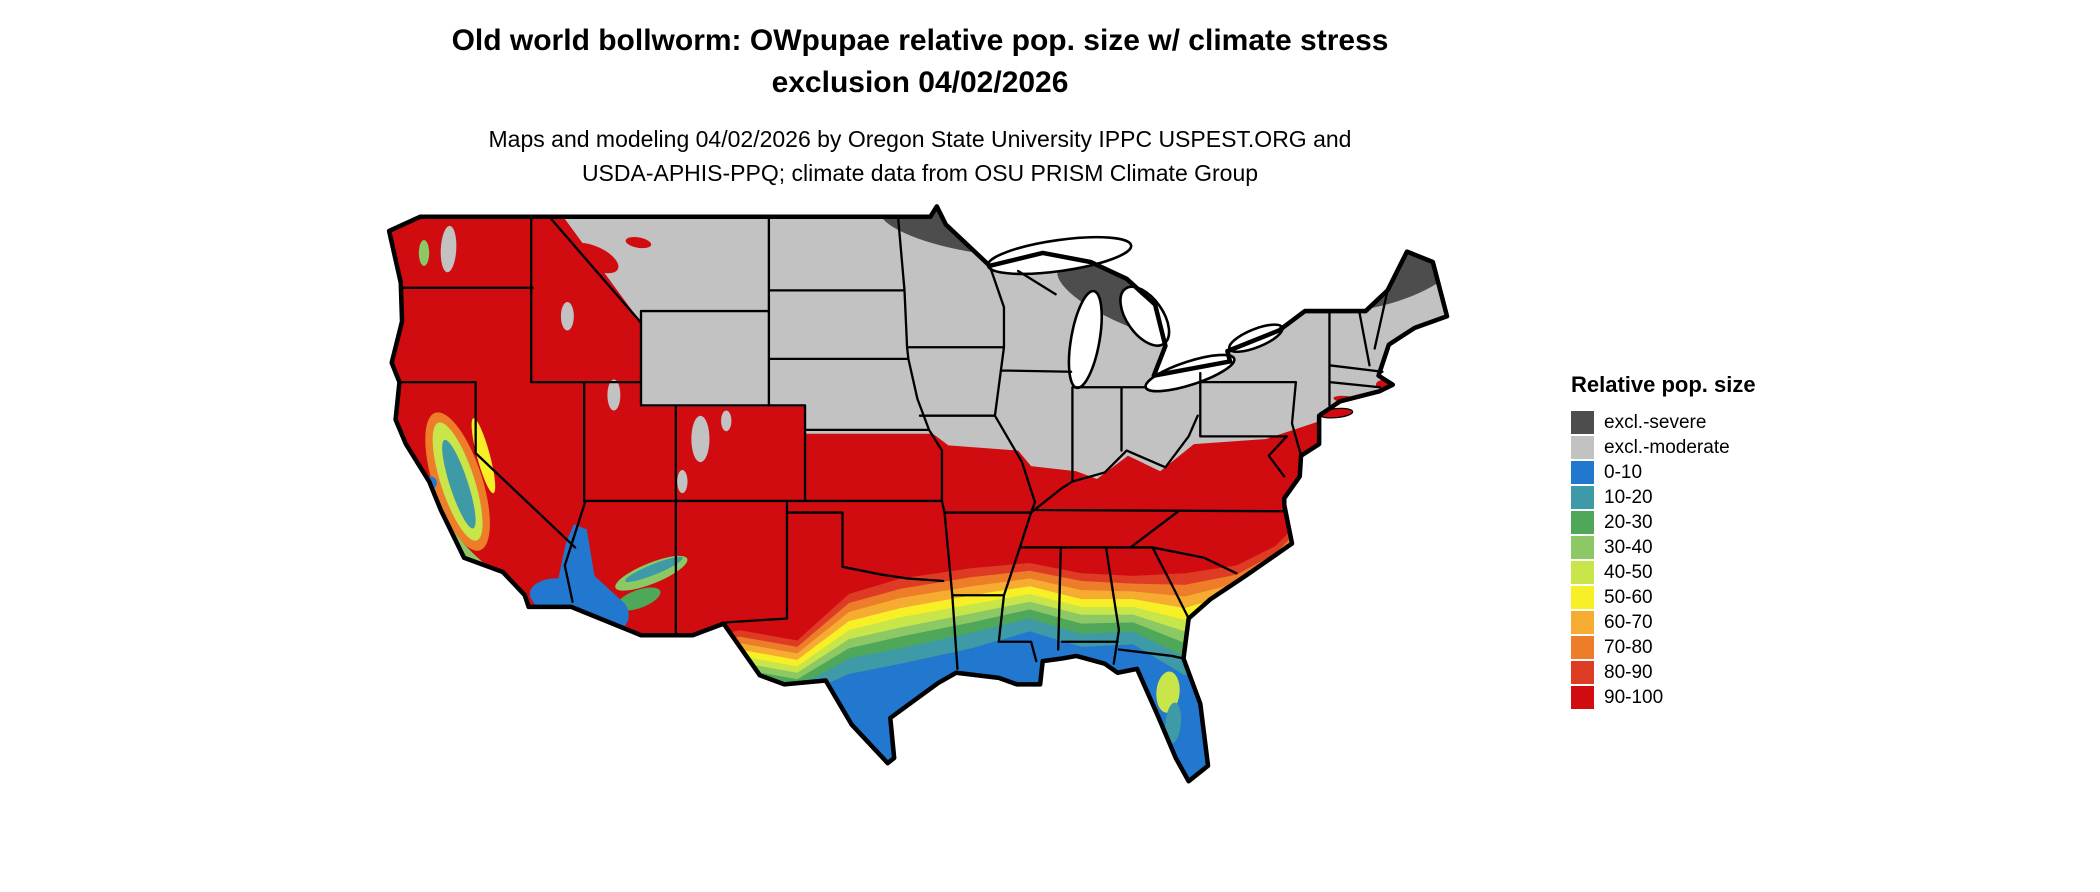 The image size is (2100, 892). What do you see at coordinates (1701, 497) in the screenshot?
I see `legend-row-10-20: 10-20` at bounding box center [1701, 497].